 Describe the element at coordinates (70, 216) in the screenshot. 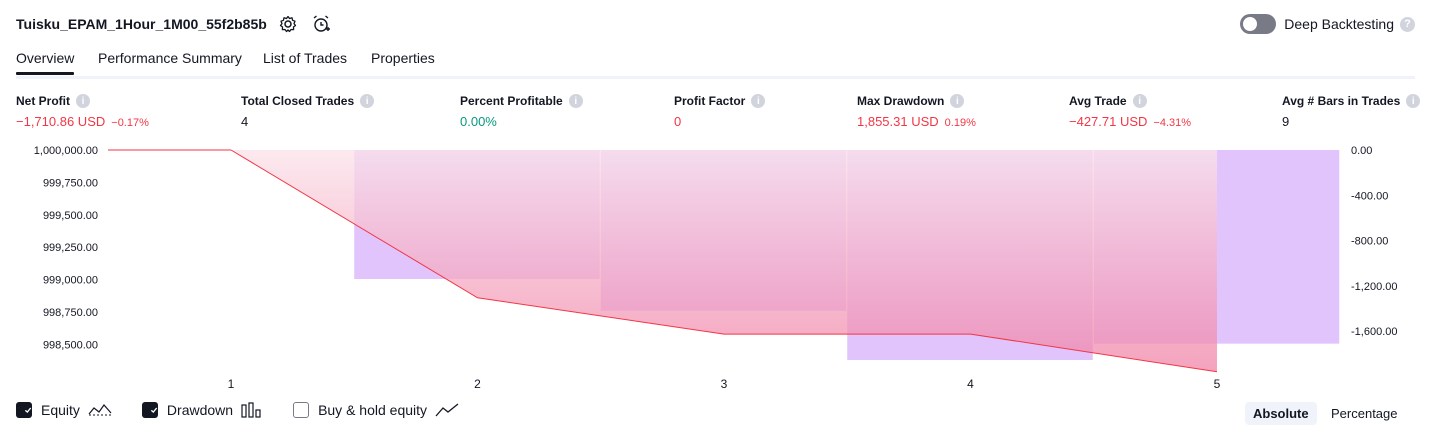

I see `left-axis-tick: 999,500.00` at that location.